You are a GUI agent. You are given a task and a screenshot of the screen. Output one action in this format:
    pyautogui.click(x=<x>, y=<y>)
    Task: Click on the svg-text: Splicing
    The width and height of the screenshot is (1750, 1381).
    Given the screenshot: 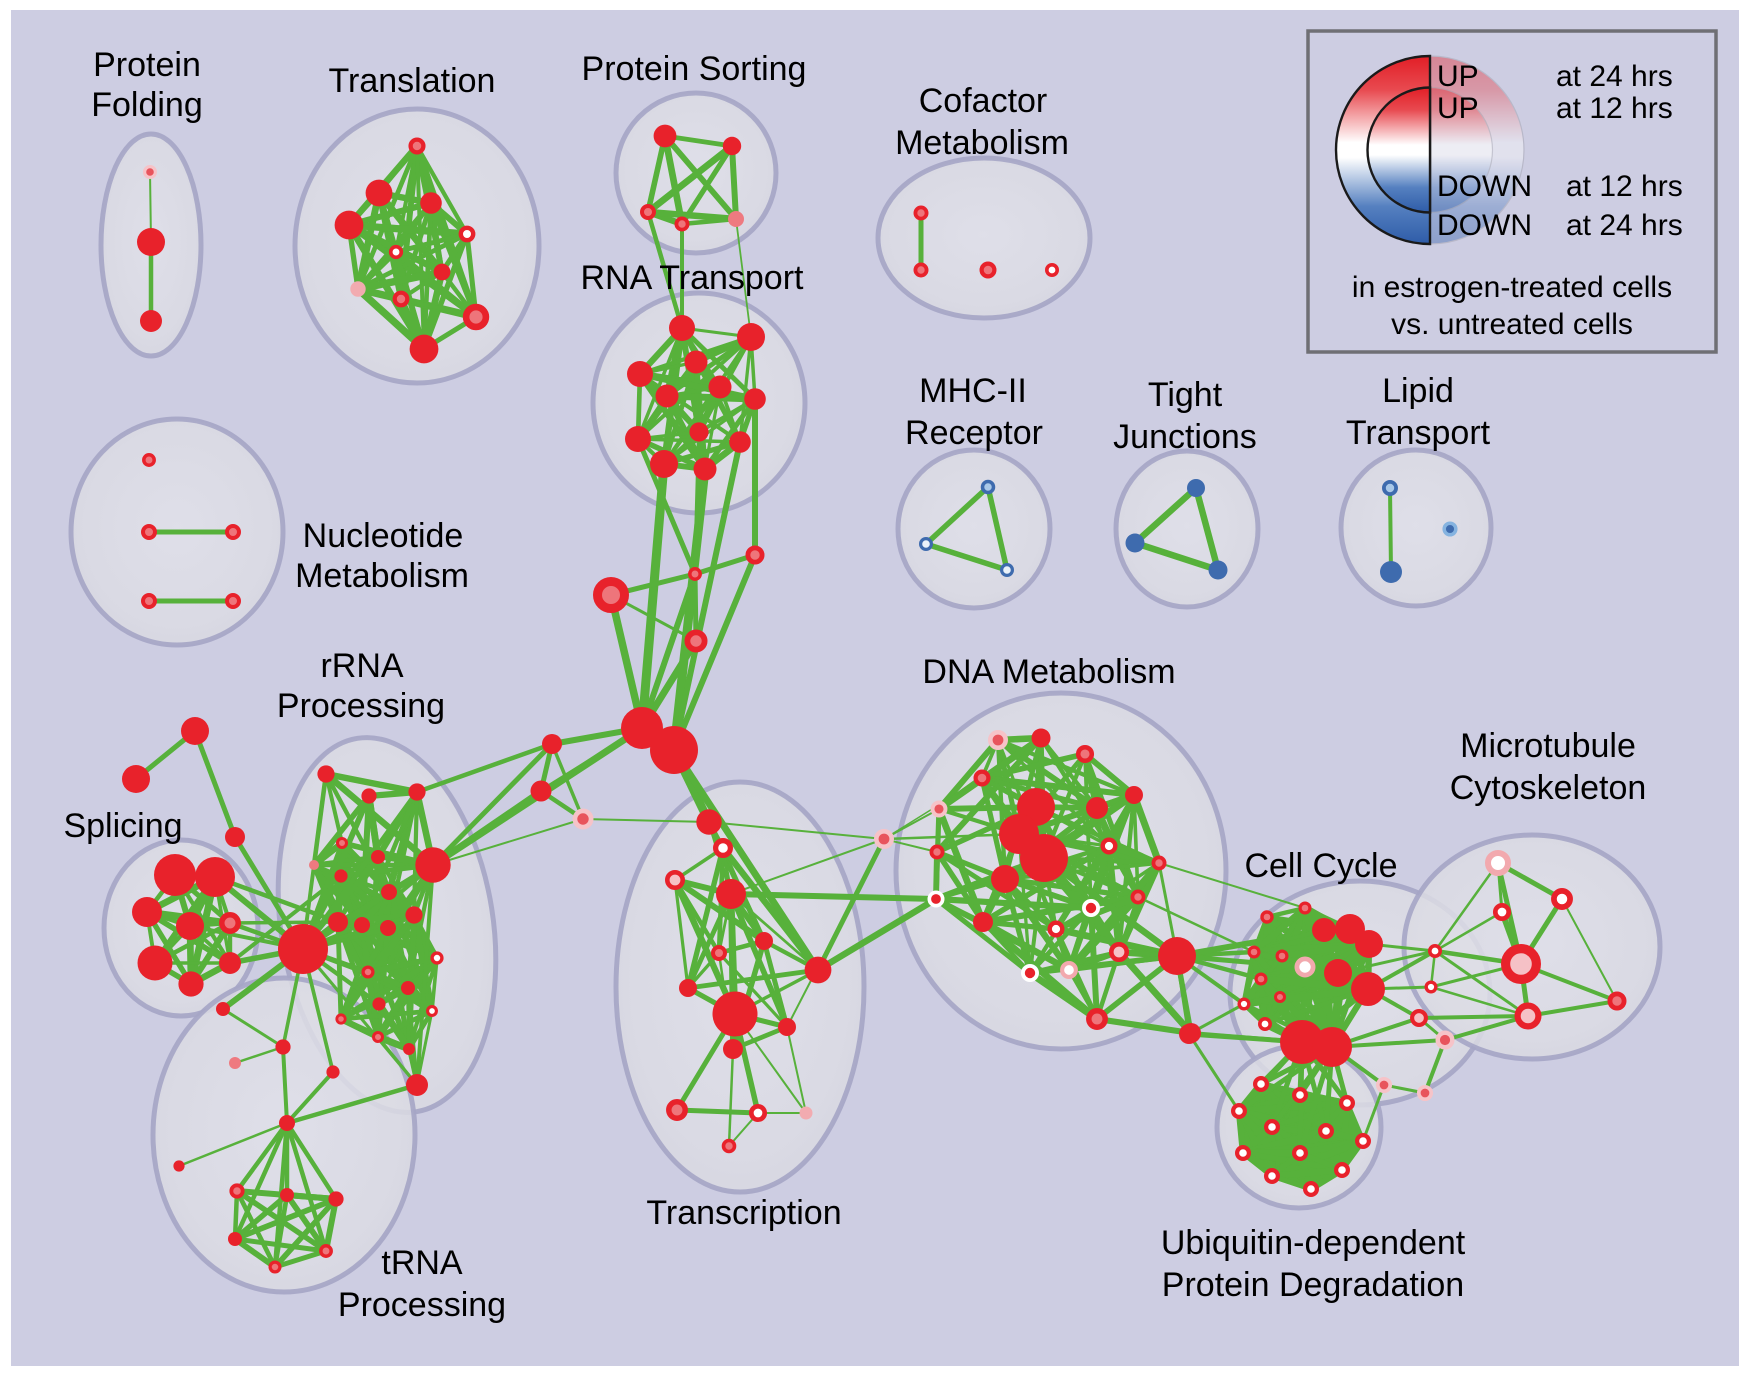 What is the action you would take?
    pyautogui.click(x=122, y=826)
    